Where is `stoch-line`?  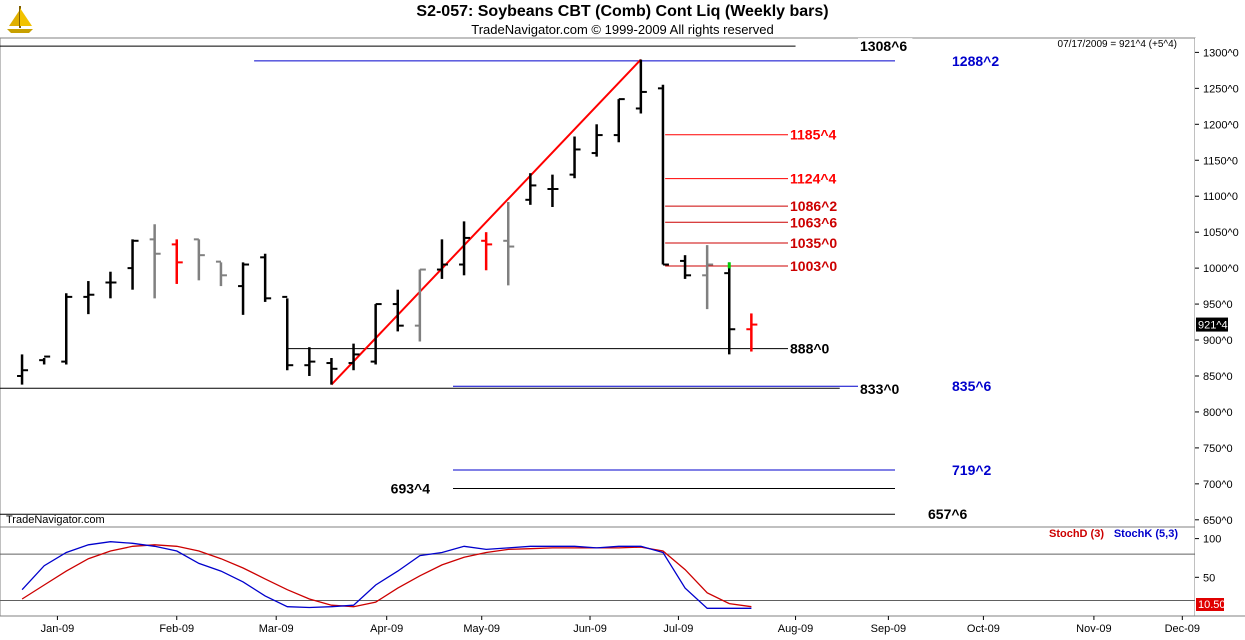
stoch-line is located at coordinates (386, 575).